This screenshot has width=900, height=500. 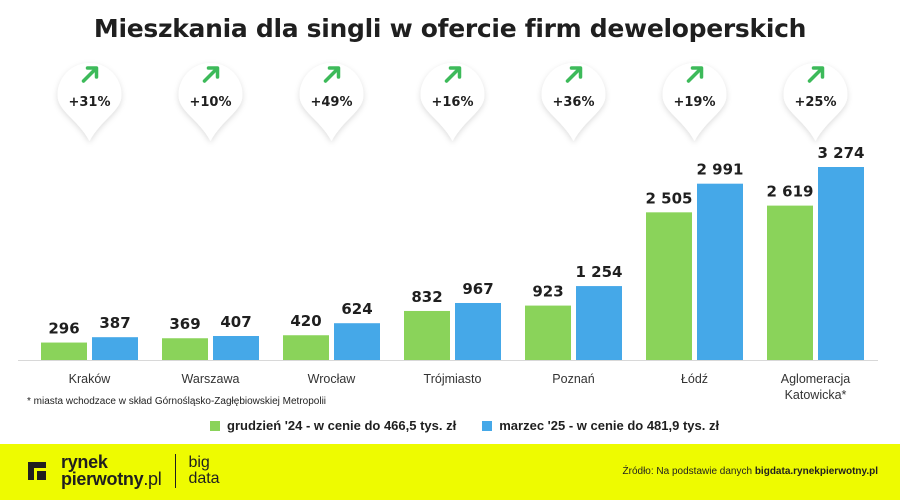 What do you see at coordinates (816, 379) in the screenshot?
I see `category-label-7-line-1: Aglomeracja` at bounding box center [816, 379].